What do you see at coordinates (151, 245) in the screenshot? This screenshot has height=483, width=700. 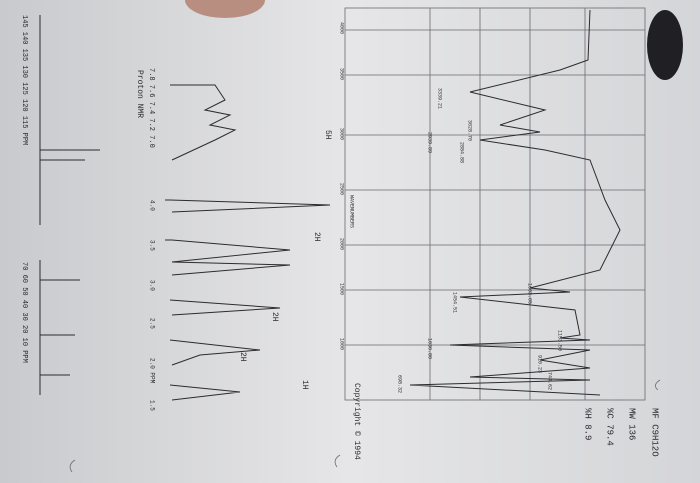 I see `ppm-label: 3.5` at bounding box center [151, 245].